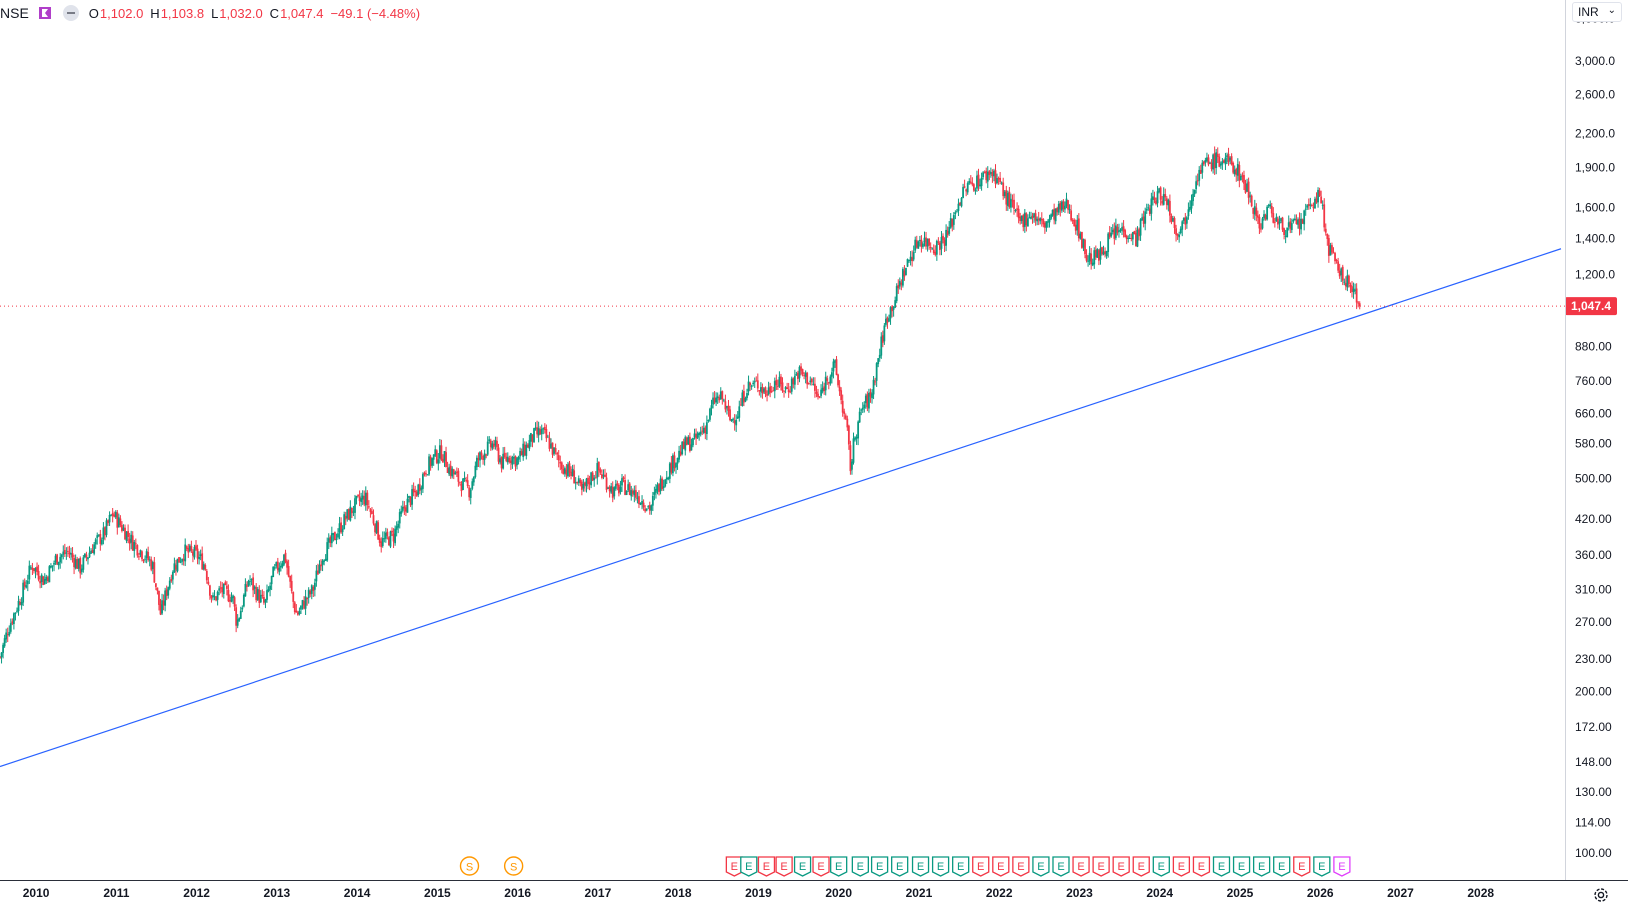  I want to click on symbol-label: NSE, so click(14, 13).